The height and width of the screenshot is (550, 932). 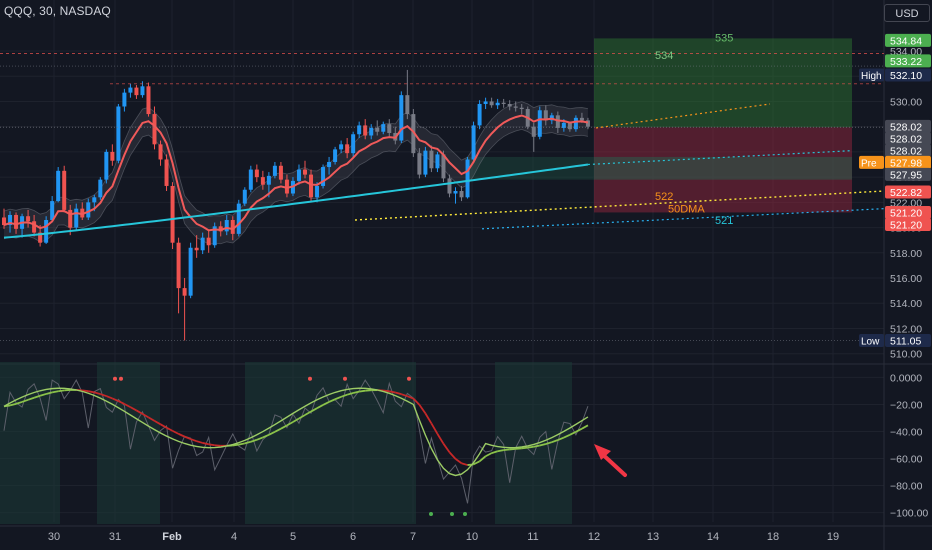 What do you see at coordinates (906, 41) in the screenshot?
I see `price-tag-value: 534.84` at bounding box center [906, 41].